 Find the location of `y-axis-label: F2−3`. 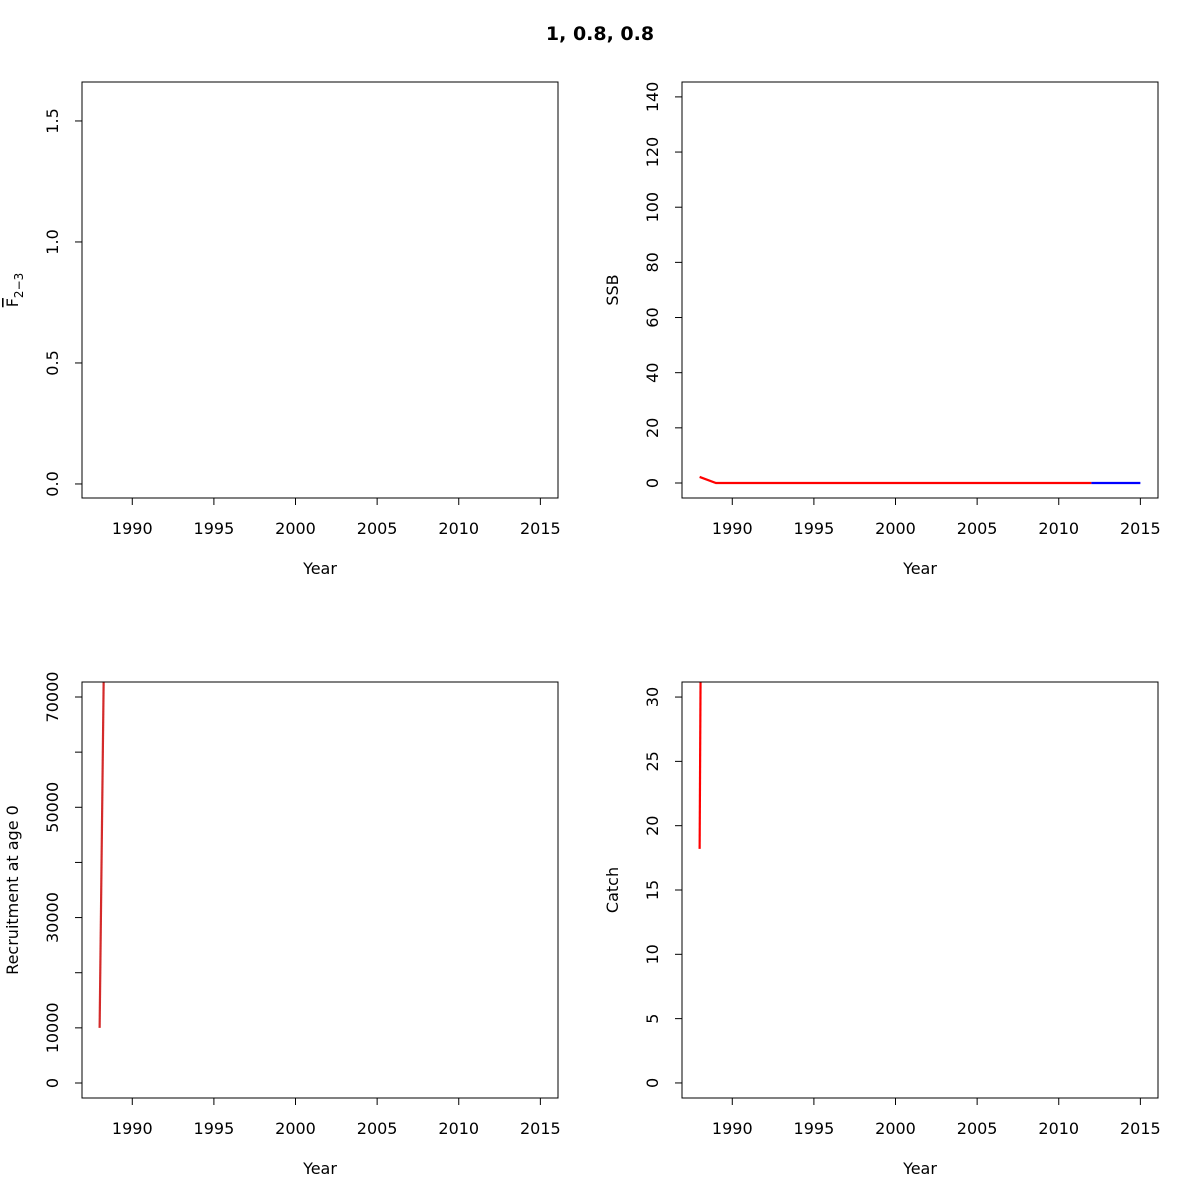

y-axis-label: F2−3 is located at coordinates (14, 290).